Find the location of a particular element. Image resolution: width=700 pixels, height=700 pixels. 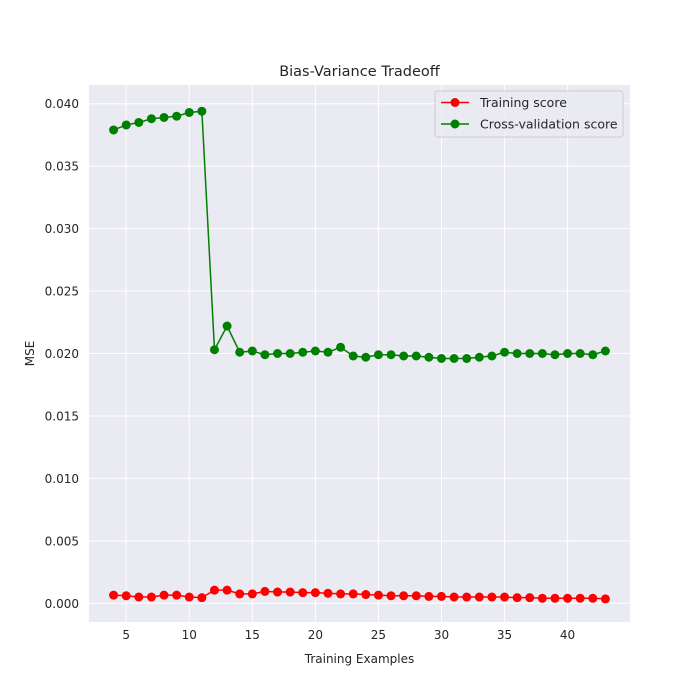

y-axis-label: MSE is located at coordinates (30, 354).